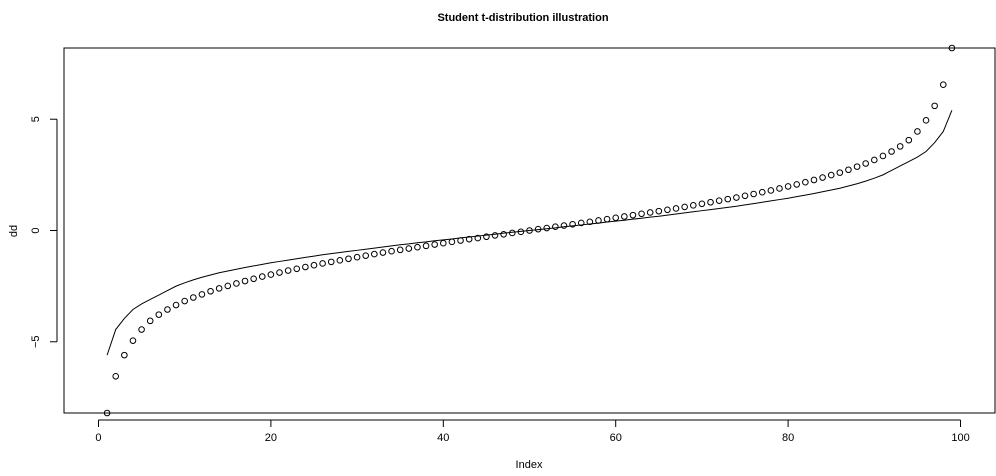 The width and height of the screenshot is (996, 476). Describe the element at coordinates (36, 119) in the screenshot. I see `y-tick-label: 5` at that location.